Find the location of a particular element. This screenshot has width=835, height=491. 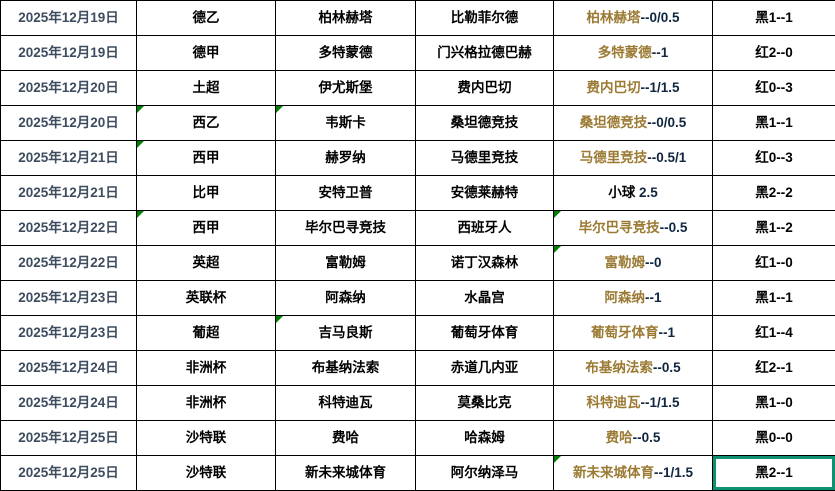

cell-away-team: 西班牙人 is located at coordinates (484, 228).